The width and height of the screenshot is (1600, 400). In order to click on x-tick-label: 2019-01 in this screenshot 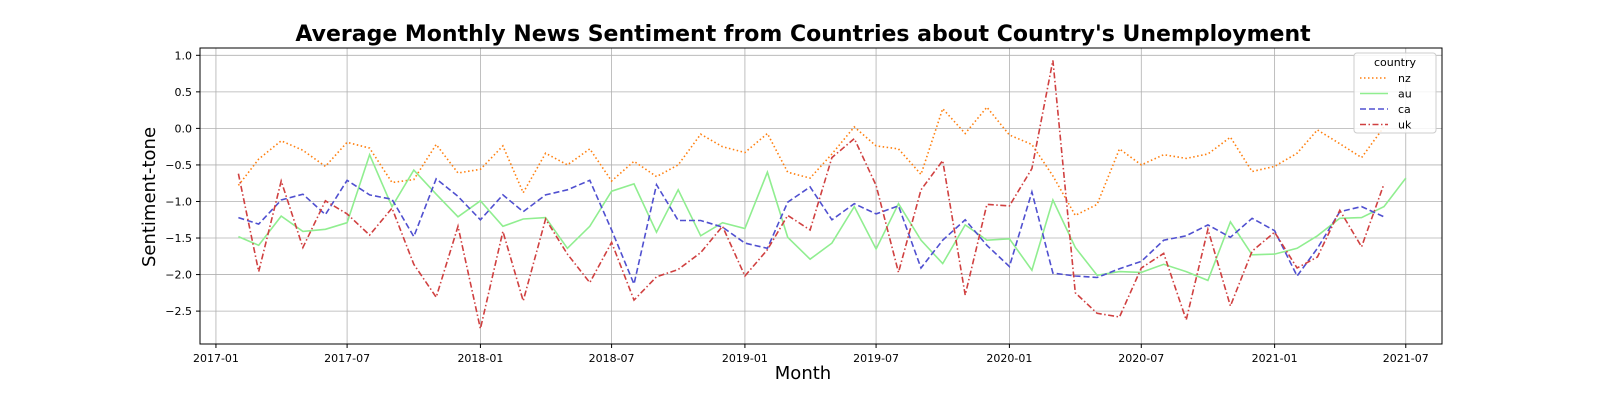, I will do `click(745, 358)`.